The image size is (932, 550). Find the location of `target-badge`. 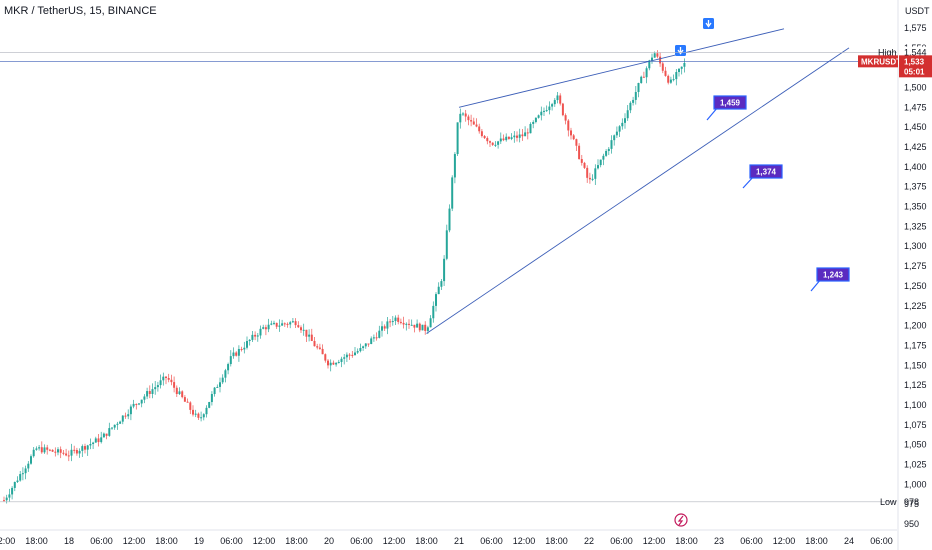

target-badge is located at coordinates (833, 274).